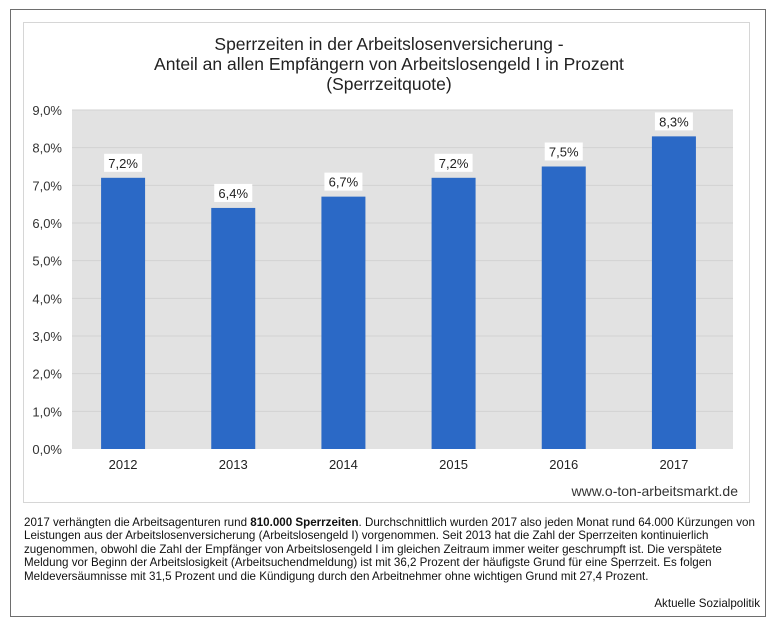  Describe the element at coordinates (47, 411) in the screenshot. I see `y-tick-label: 1,0%` at that location.